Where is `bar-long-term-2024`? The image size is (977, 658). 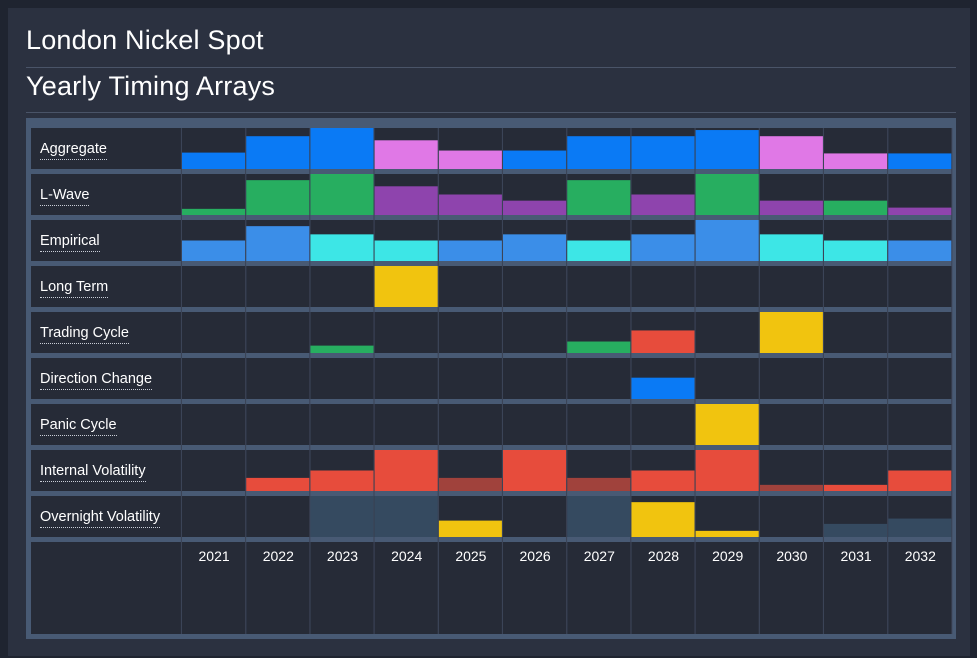 bar-long-term-2024 is located at coordinates (406, 286).